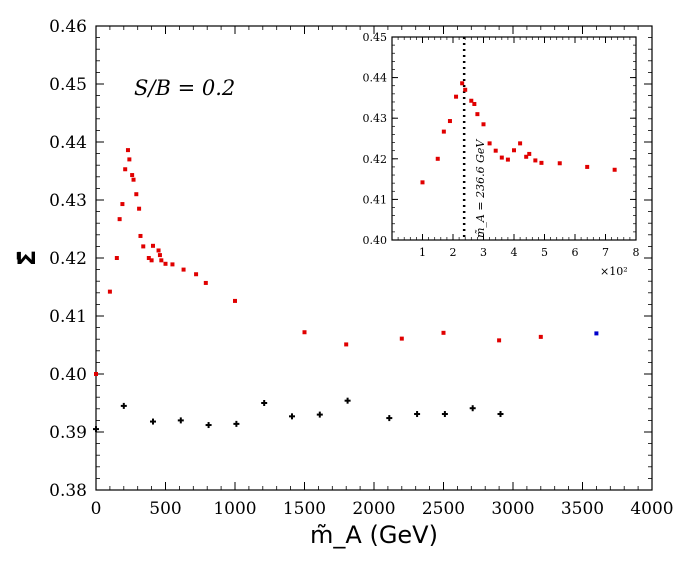 The width and height of the screenshot is (684, 568). What do you see at coordinates (453, 252) in the screenshot?
I see `inset-x-tick-label: 2` at bounding box center [453, 252].